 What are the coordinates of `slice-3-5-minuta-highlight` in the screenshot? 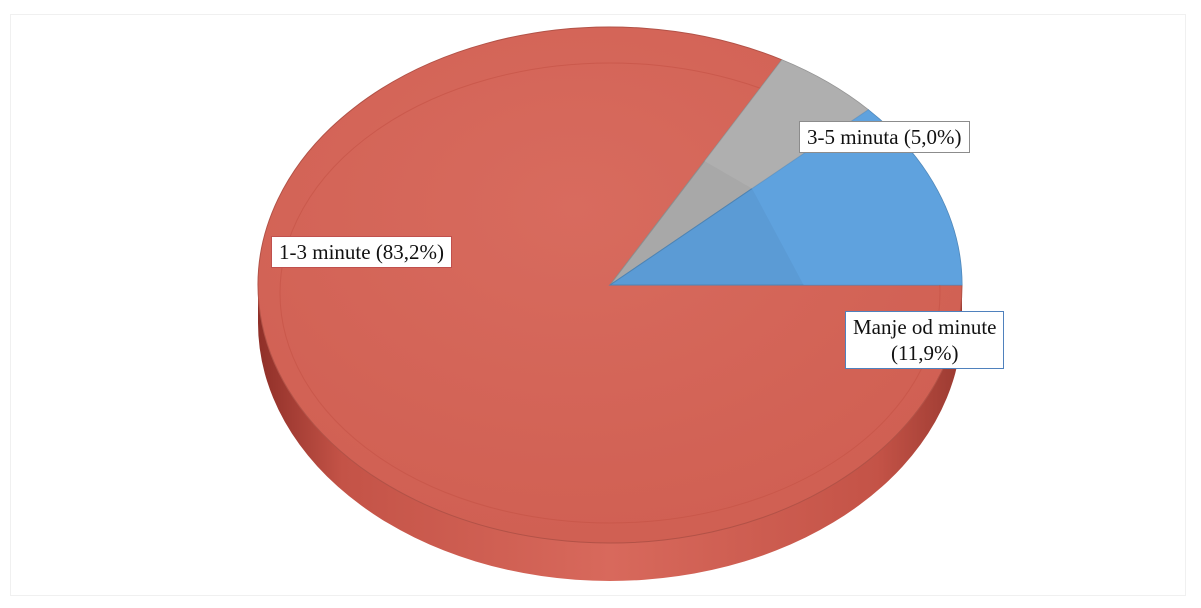 It's located at (786, 124).